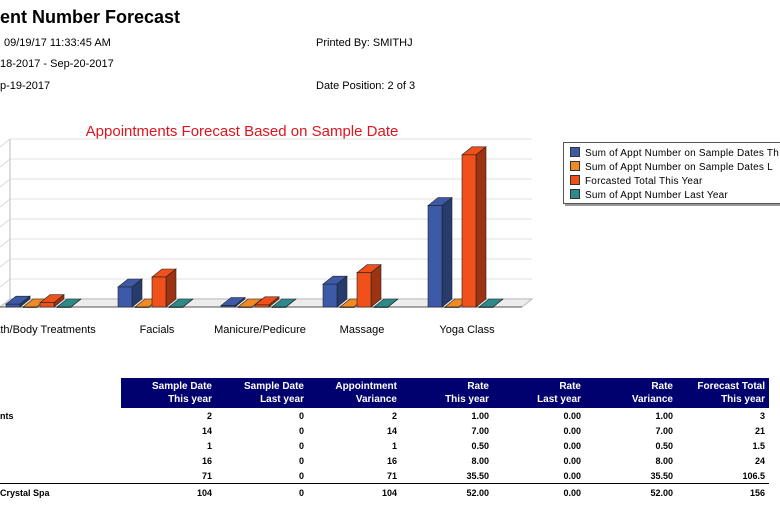  I want to click on row-label: nts, so click(7, 415).